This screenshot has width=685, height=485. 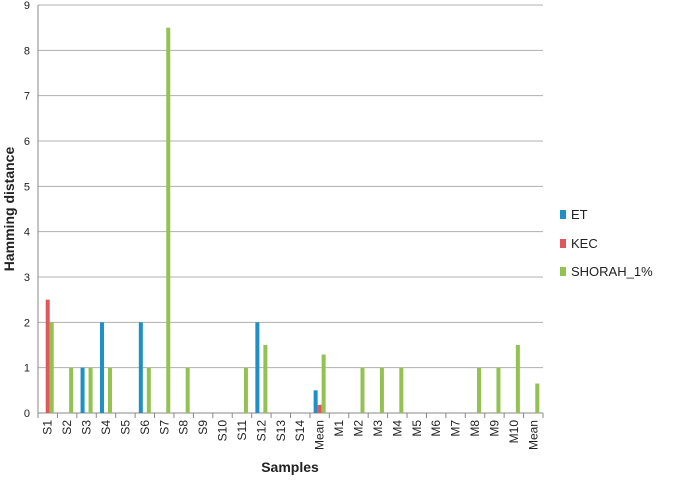 What do you see at coordinates (378, 428) in the screenshot?
I see `x-tick-label: M3` at bounding box center [378, 428].